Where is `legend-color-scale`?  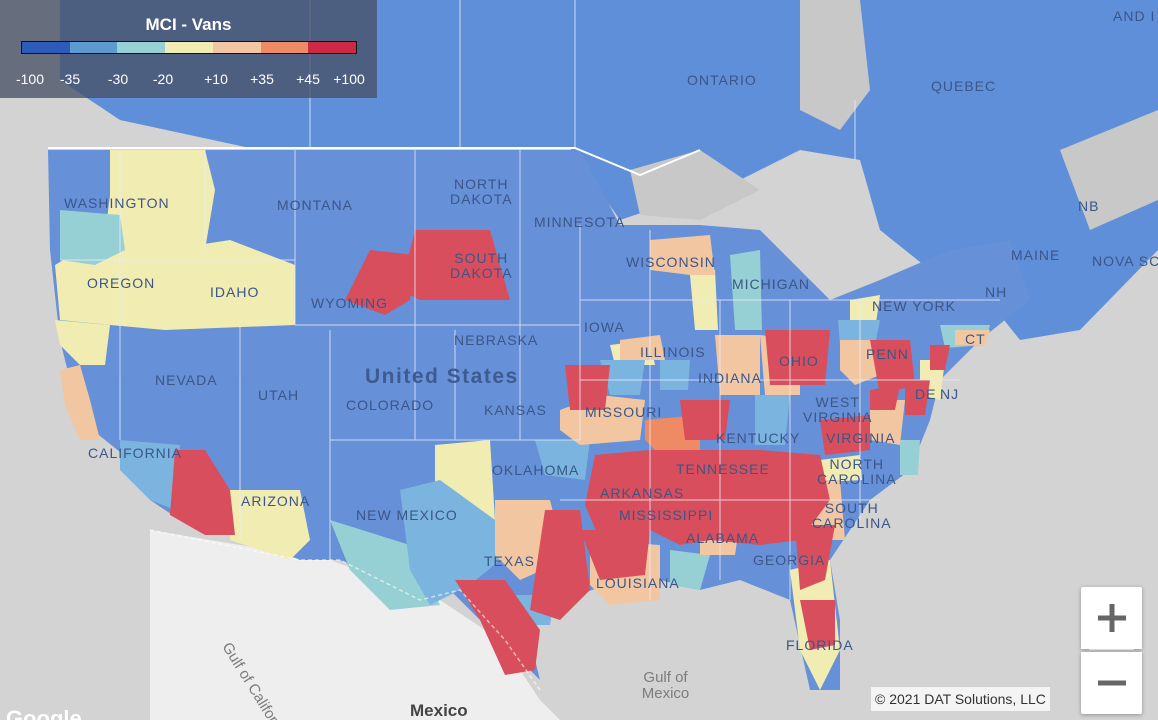 legend-color-scale is located at coordinates (189, 47).